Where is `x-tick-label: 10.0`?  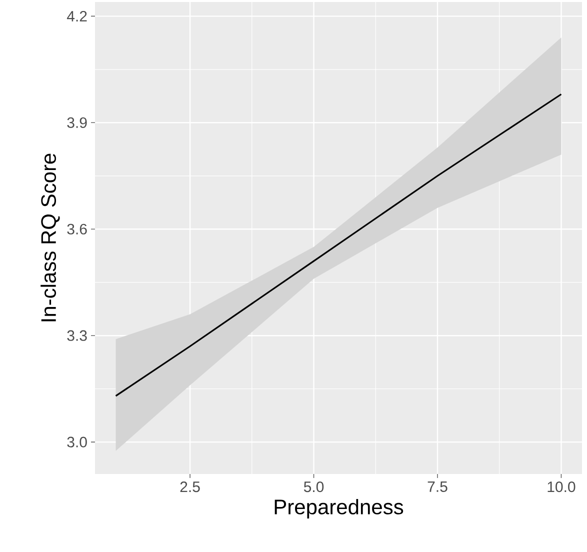
x-tick-label: 10.0 is located at coordinates (562, 487).